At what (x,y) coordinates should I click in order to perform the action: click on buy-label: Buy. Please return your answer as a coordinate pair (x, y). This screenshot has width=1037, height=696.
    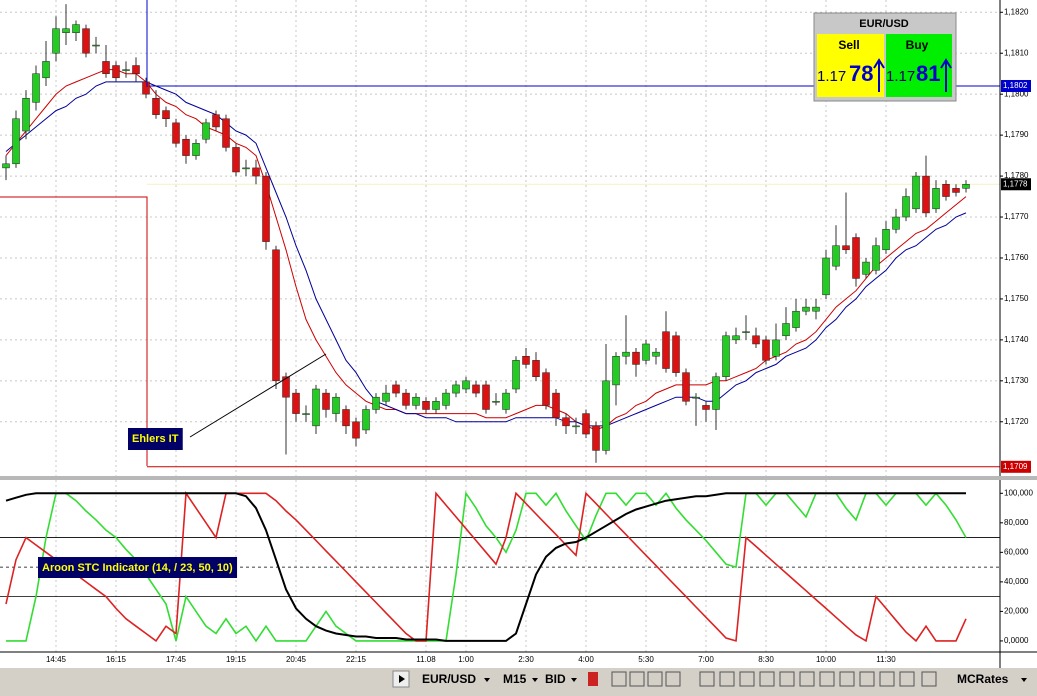
    Looking at the image, I should click on (917, 45).